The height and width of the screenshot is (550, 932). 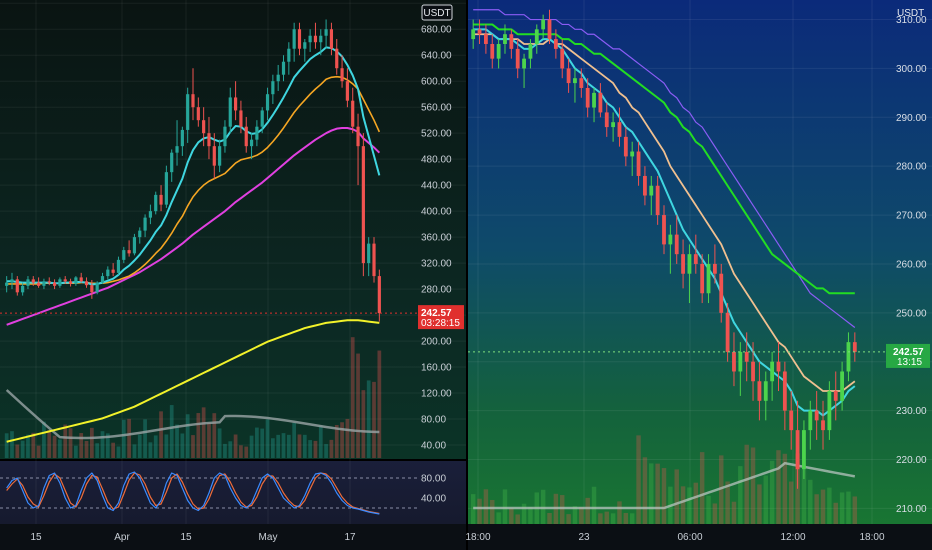 I want to click on left-price-tick-label: 480.00, so click(x=436, y=160).